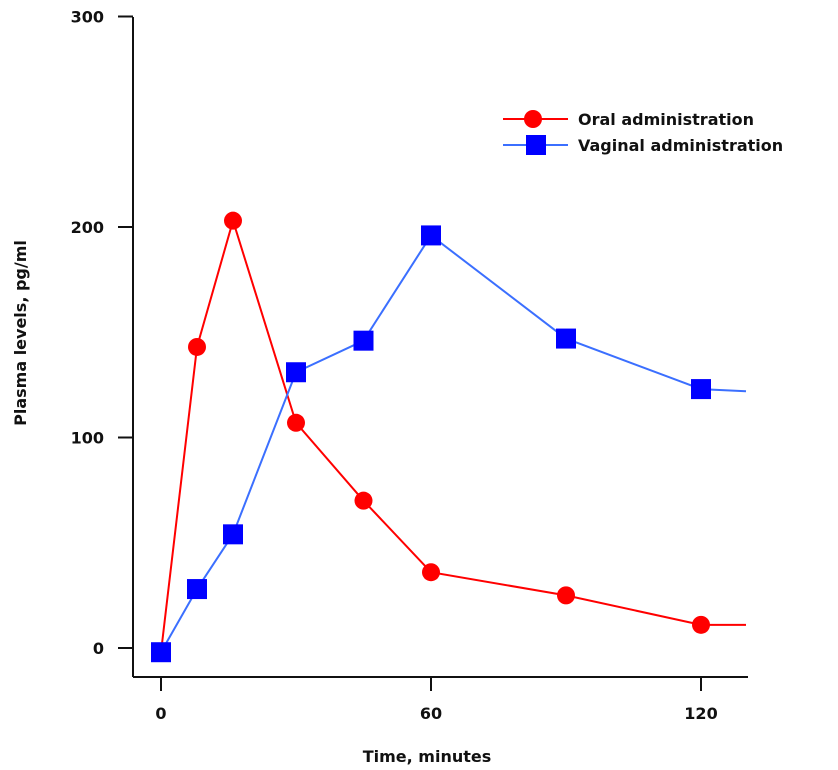 This screenshot has height=770, width=838. Describe the element at coordinates (98, 648) in the screenshot. I see `y-tick-label: 0` at that location.